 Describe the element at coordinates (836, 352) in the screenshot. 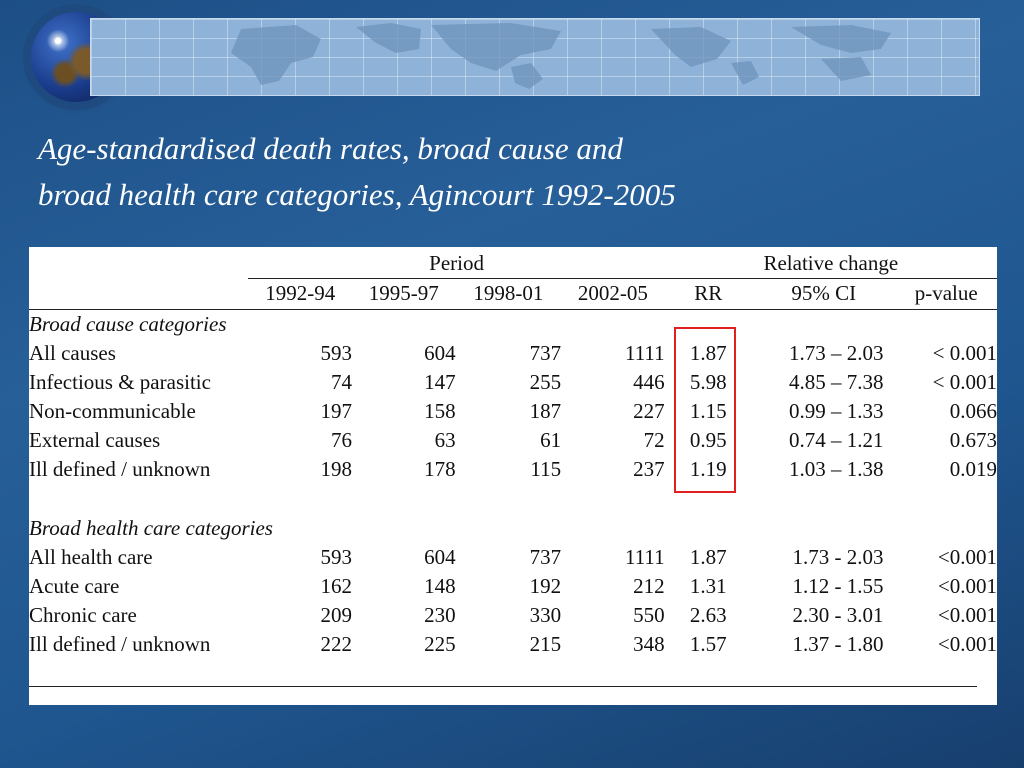

I see `ci-cell: 1.73 – 2.03` at that location.